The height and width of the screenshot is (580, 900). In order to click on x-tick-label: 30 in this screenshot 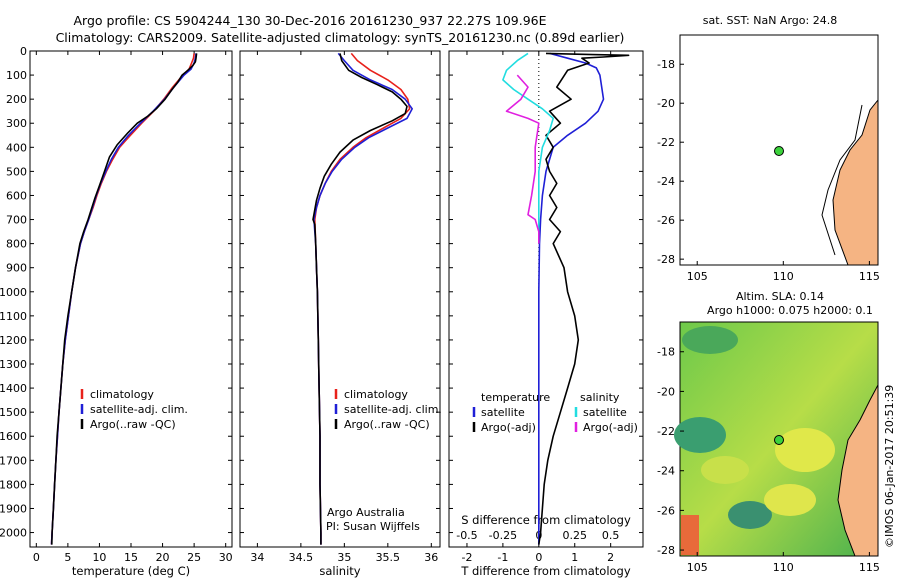, I will do `click(226, 557)`.